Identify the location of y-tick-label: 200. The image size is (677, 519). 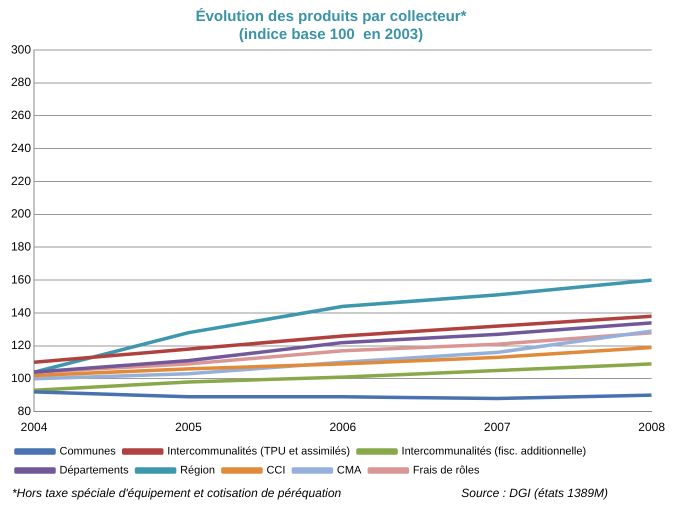
(21, 213).